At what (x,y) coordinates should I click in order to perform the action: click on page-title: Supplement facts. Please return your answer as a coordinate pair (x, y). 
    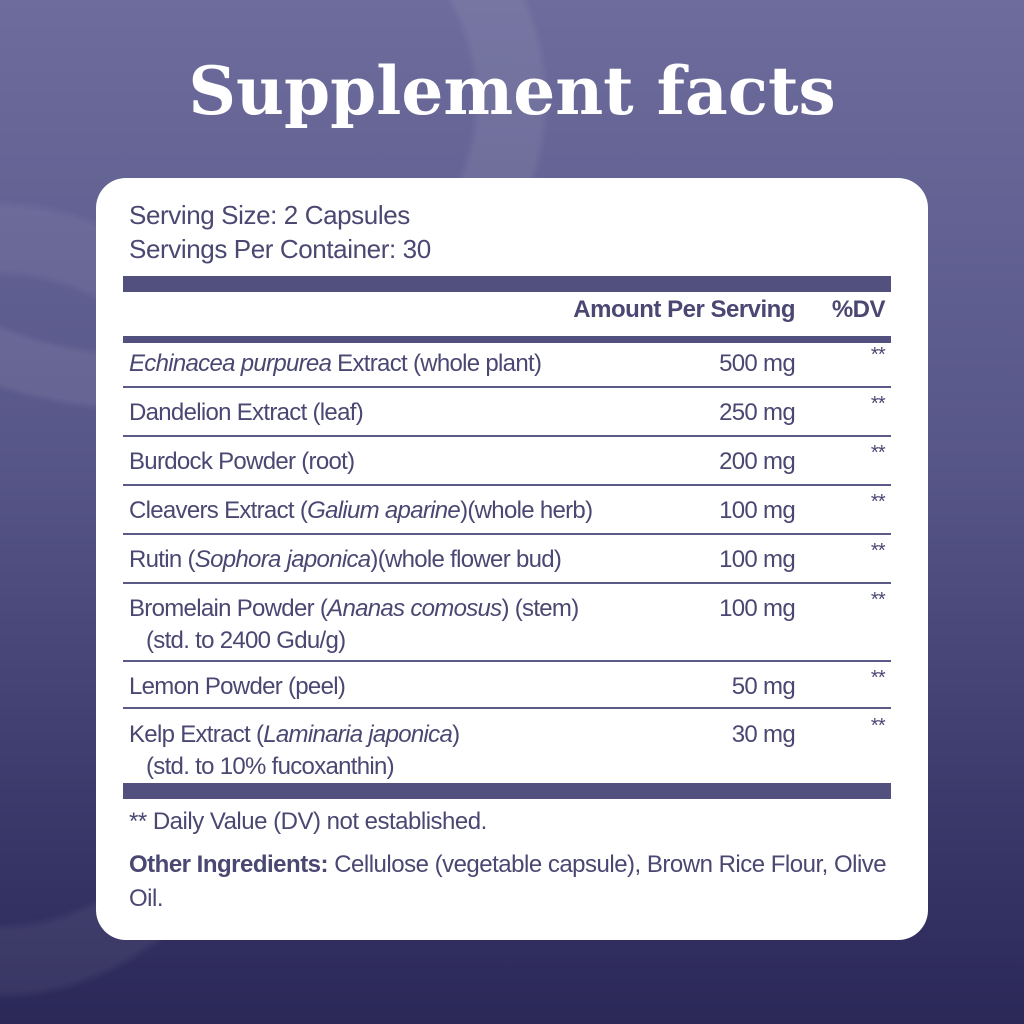
    Looking at the image, I should click on (512, 91).